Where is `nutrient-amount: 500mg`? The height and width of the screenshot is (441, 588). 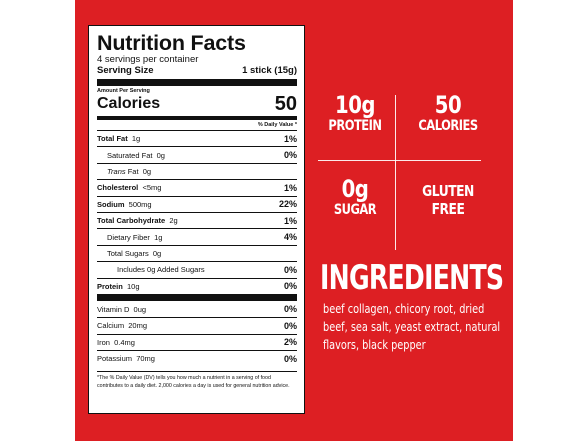 nutrient-amount: 500mg is located at coordinates (140, 204).